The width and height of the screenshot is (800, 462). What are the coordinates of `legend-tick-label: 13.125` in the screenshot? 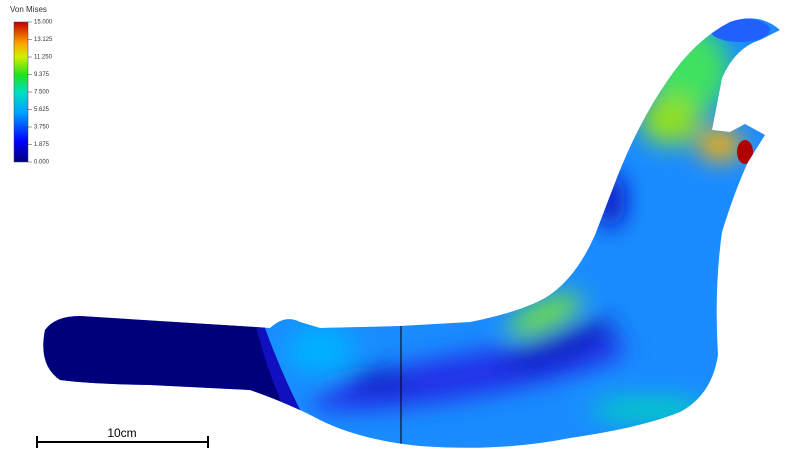 It's located at (43, 40).